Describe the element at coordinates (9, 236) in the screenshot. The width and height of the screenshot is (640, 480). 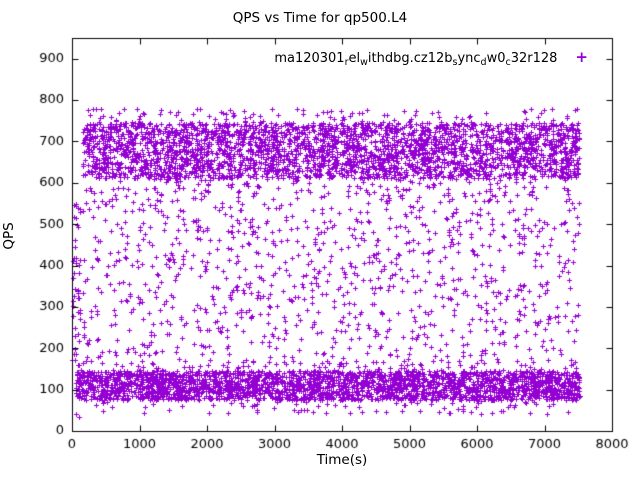
I see `y-axis-label: QPS` at that location.